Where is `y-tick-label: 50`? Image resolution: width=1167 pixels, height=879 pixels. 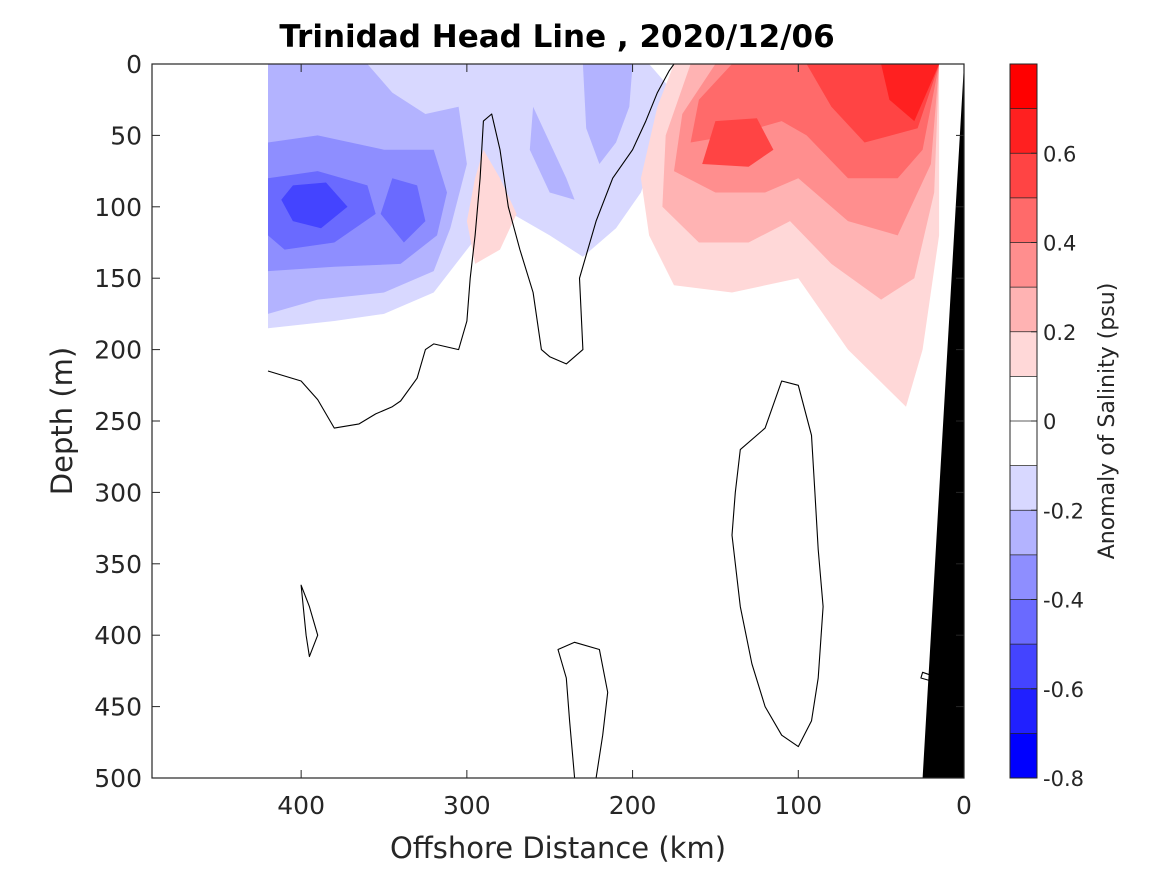
y-tick-label: 50 is located at coordinates (126, 135).